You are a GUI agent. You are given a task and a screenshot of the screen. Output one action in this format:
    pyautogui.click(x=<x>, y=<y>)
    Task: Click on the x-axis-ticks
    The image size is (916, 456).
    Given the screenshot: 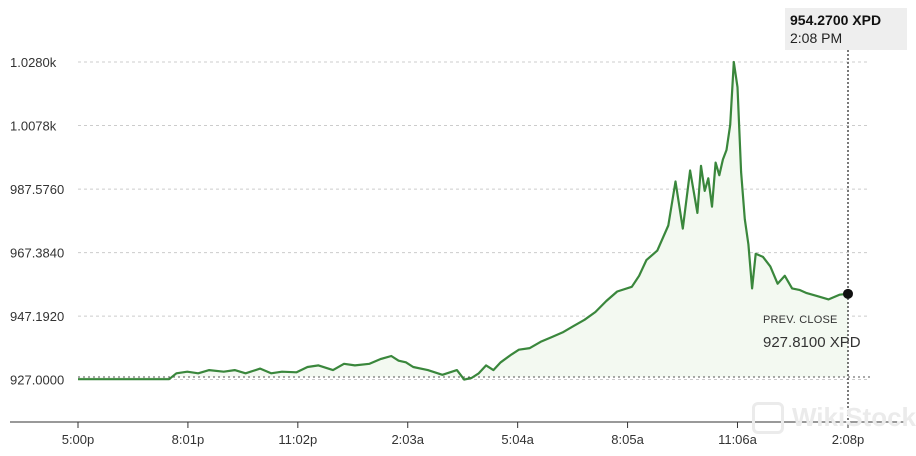 What is the action you would take?
    pyautogui.click(x=463, y=425)
    